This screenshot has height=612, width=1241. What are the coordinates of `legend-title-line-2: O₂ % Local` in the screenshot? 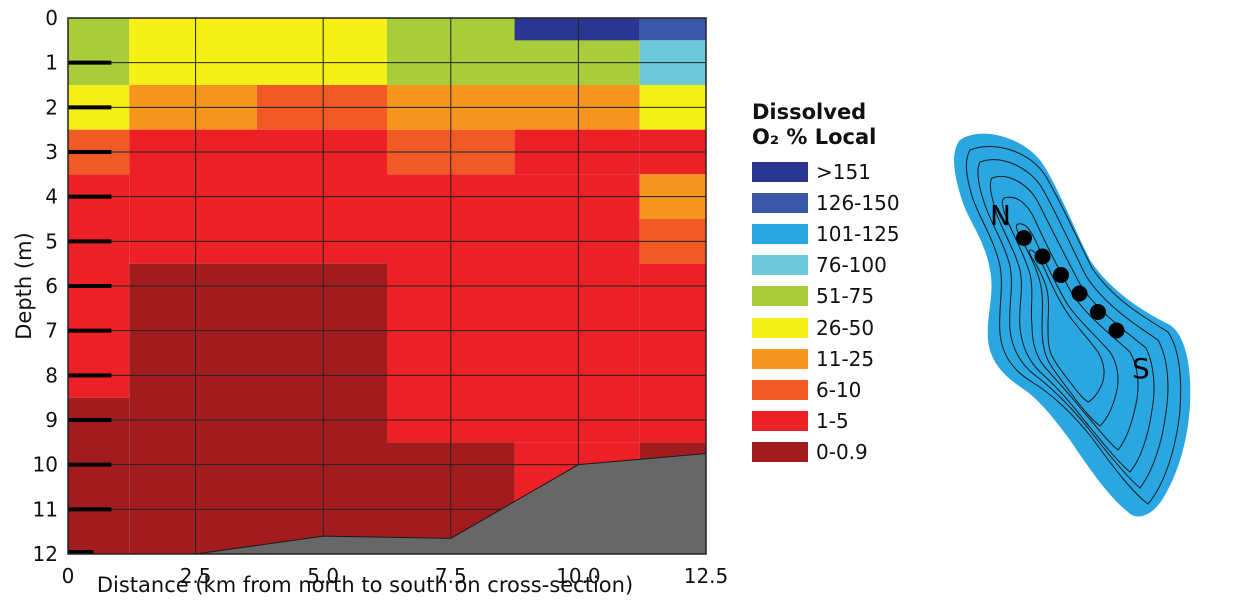 It's located at (814, 137).